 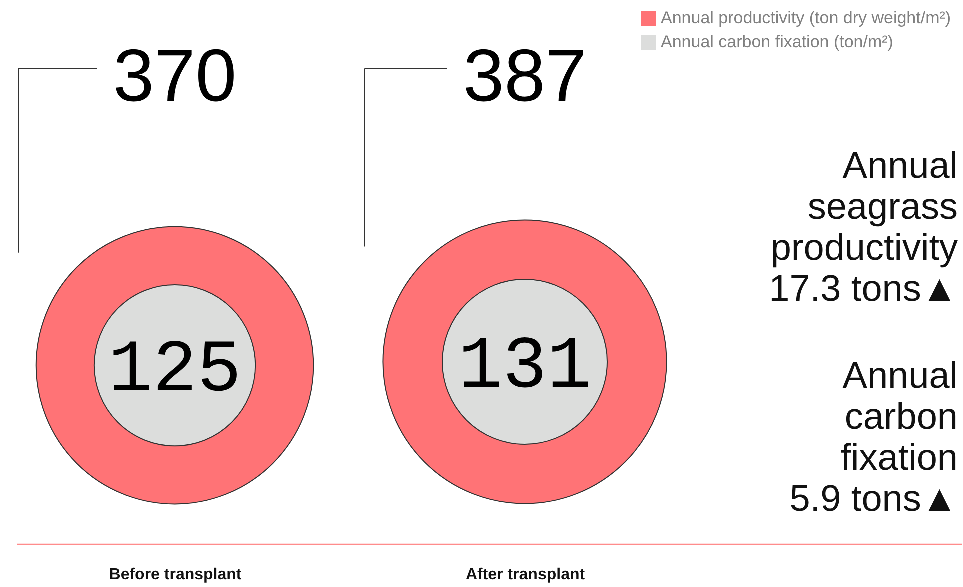 I want to click on data-label: 125, so click(x=175, y=372).